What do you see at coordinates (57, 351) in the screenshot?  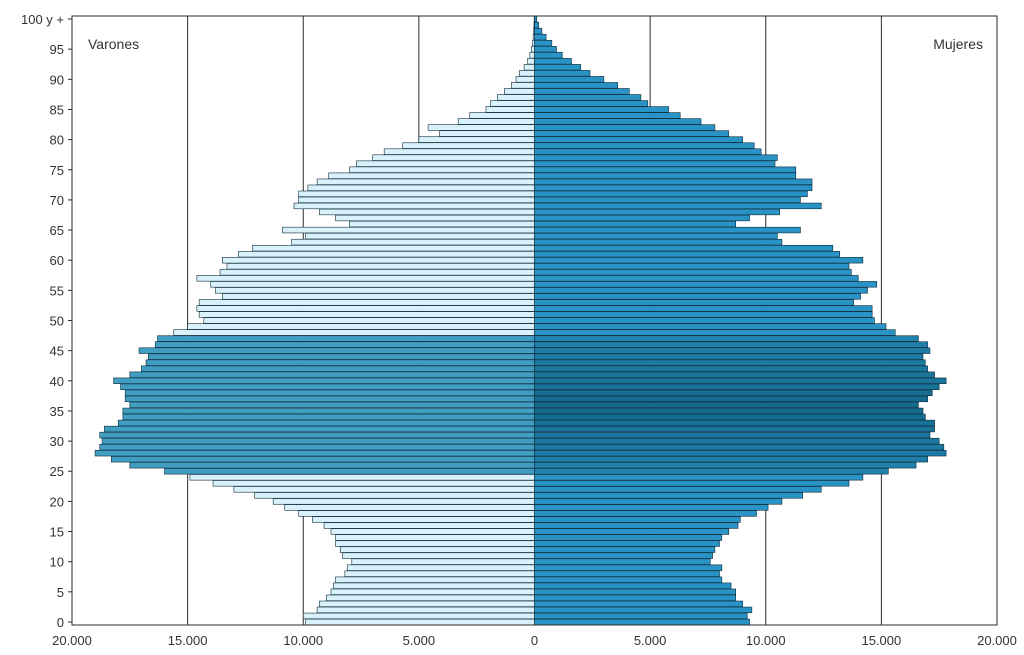 I see `y-tick-label-9: 45` at bounding box center [57, 351].